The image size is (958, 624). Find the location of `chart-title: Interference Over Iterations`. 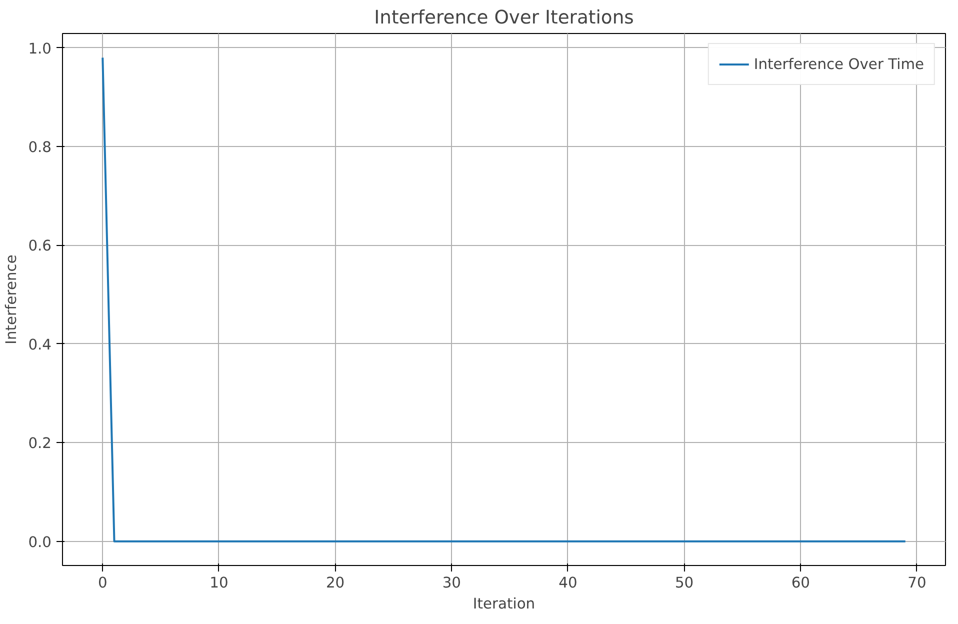

chart-title: Interference Over Iterations is located at coordinates (504, 18).